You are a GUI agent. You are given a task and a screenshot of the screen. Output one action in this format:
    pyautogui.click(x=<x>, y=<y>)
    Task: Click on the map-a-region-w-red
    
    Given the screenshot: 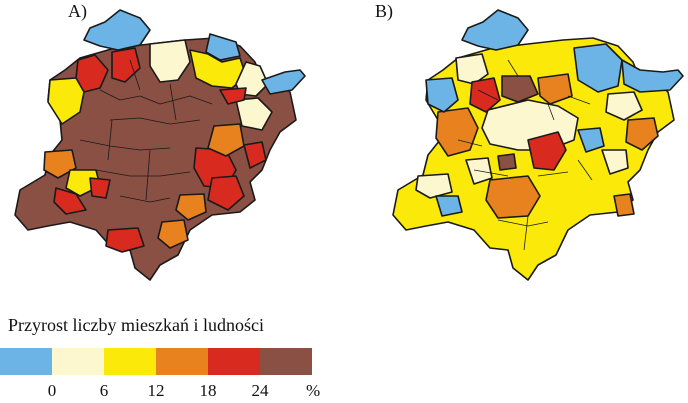 What is the action you would take?
    pyautogui.click(x=70, y=201)
    